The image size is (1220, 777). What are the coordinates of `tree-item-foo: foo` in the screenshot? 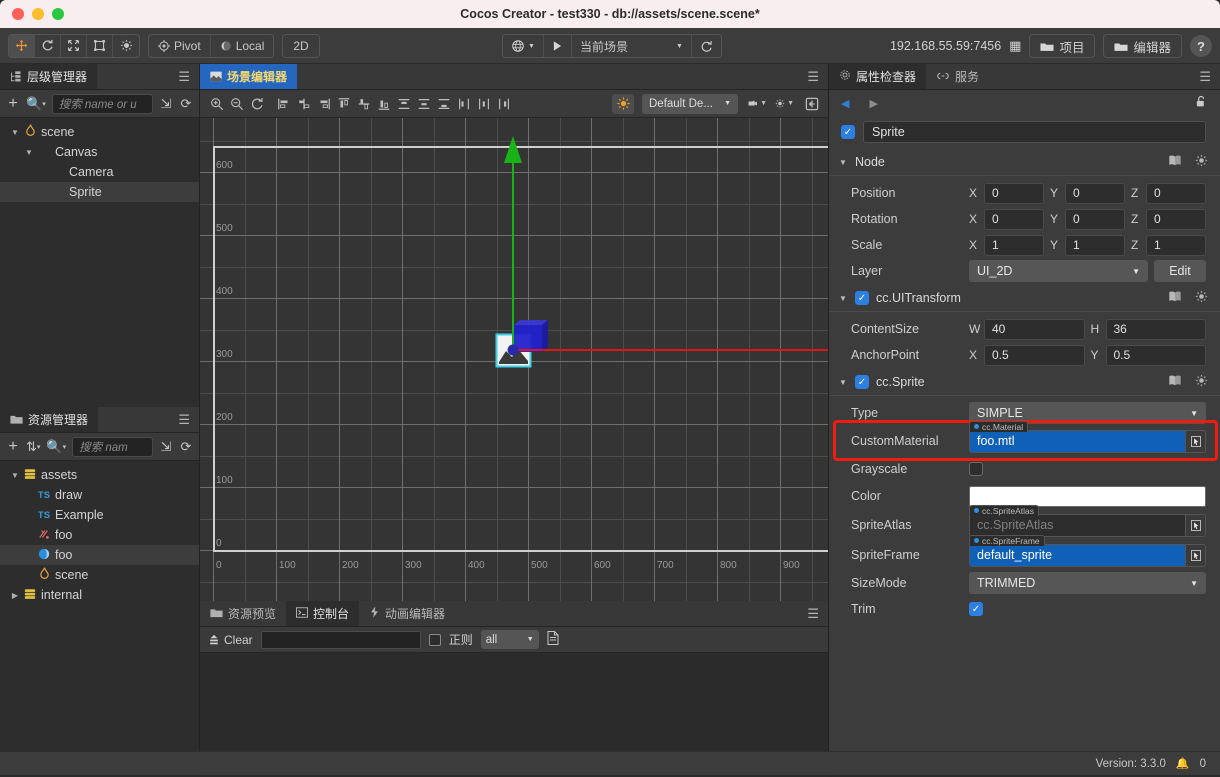 It's located at (99, 535).